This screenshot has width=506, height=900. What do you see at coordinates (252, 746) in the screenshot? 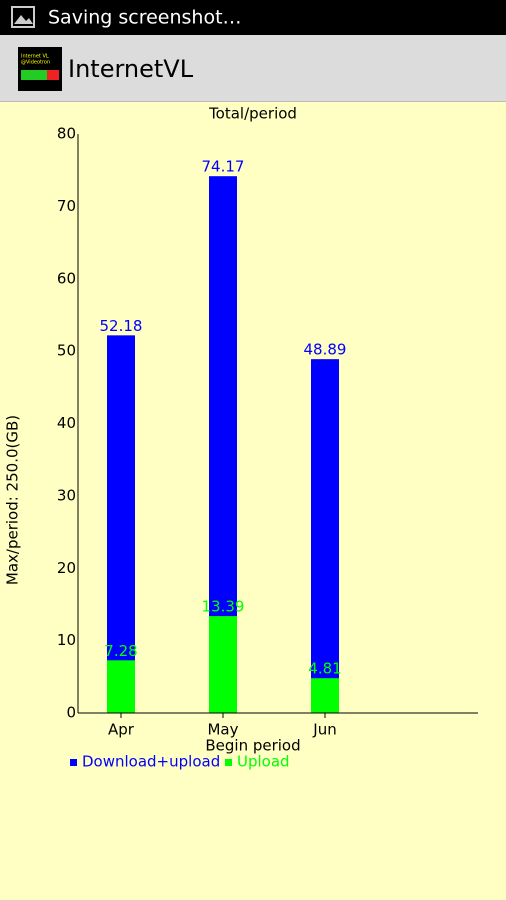
I see `x-axis-label: Begin period` at bounding box center [252, 746].